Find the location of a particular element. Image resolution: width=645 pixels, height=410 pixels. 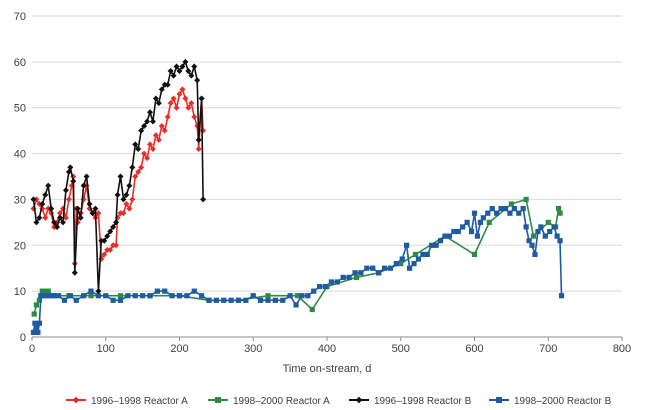

y-tick-label: 10 is located at coordinates (20, 292).